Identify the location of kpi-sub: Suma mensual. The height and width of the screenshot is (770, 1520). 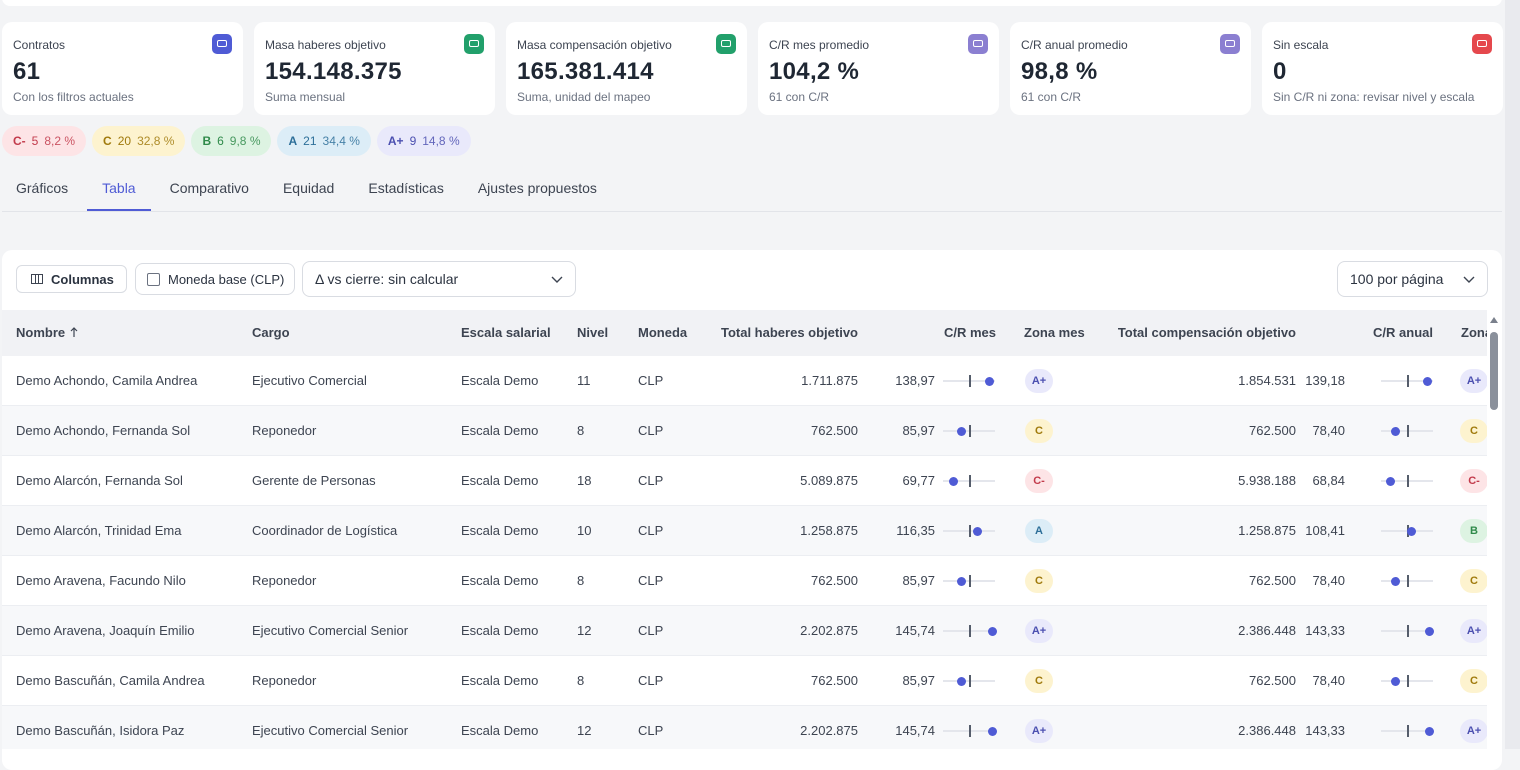
(305, 97).